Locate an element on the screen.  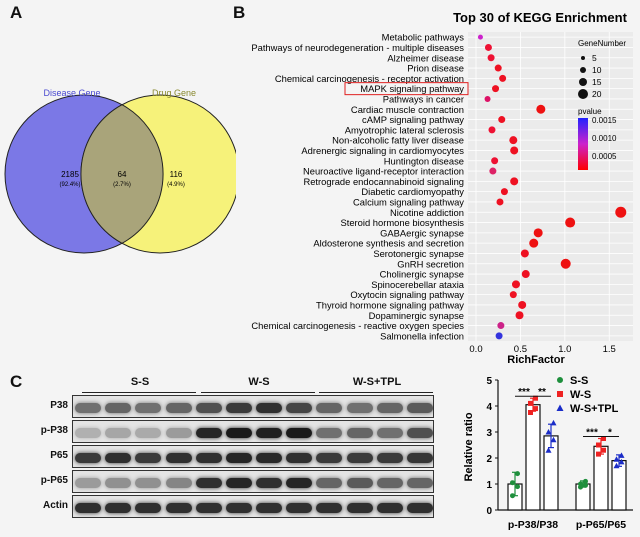
size-legend-label: 5 is located at coordinates (594, 58).